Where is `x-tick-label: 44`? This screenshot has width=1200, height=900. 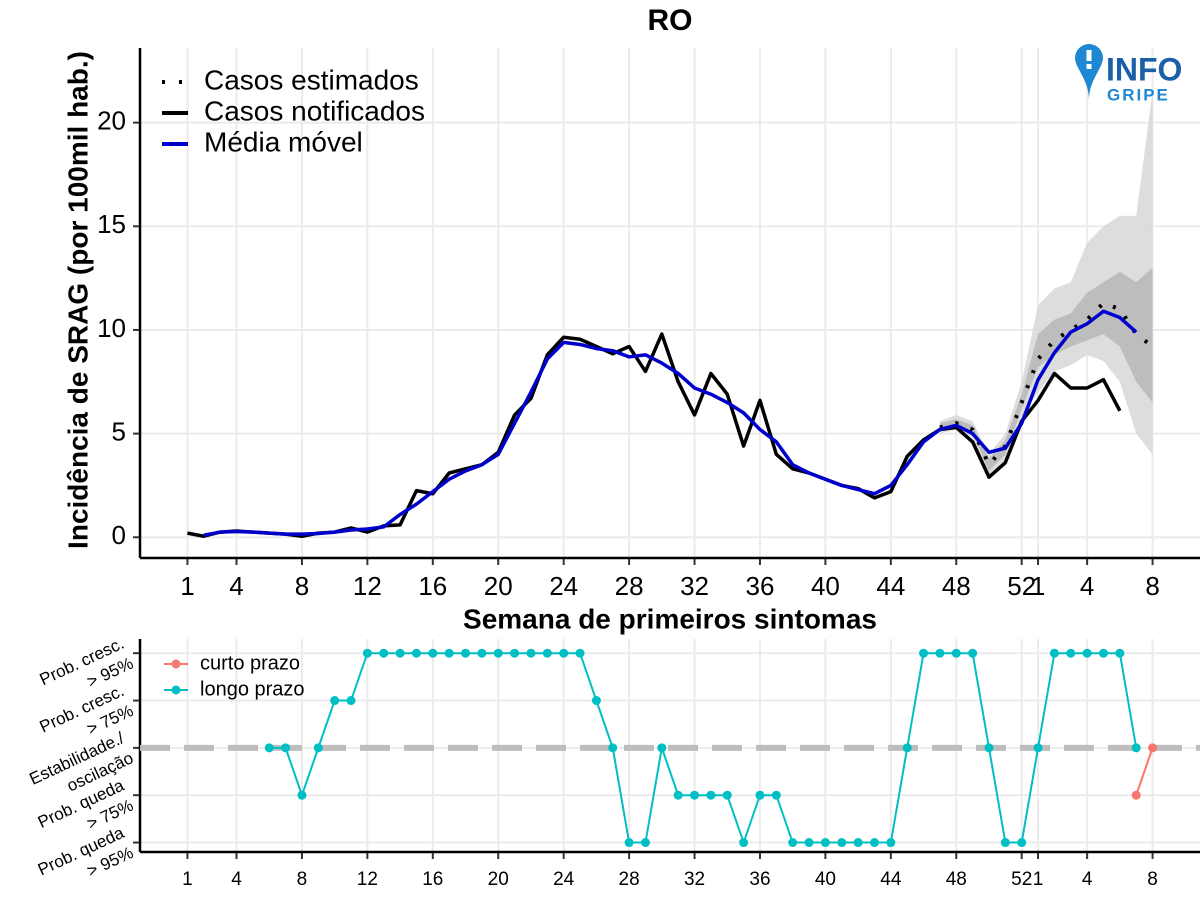
x-tick-label: 44 is located at coordinates (890, 586).